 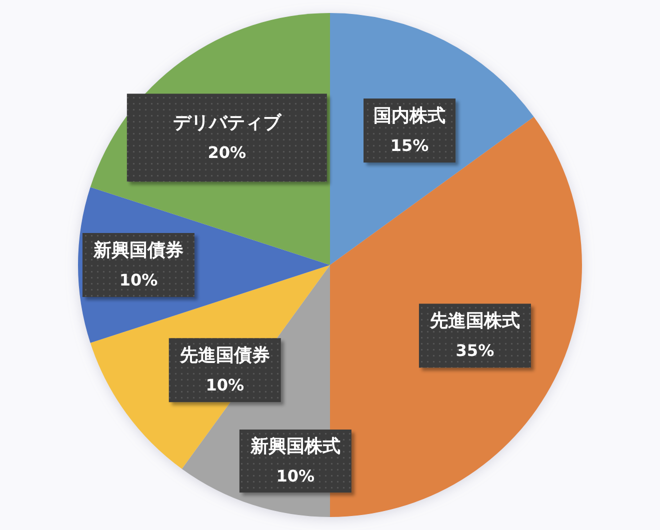 What do you see at coordinates (294, 447) in the screenshot?
I see `slice-label: 新興国株式` at bounding box center [294, 447].